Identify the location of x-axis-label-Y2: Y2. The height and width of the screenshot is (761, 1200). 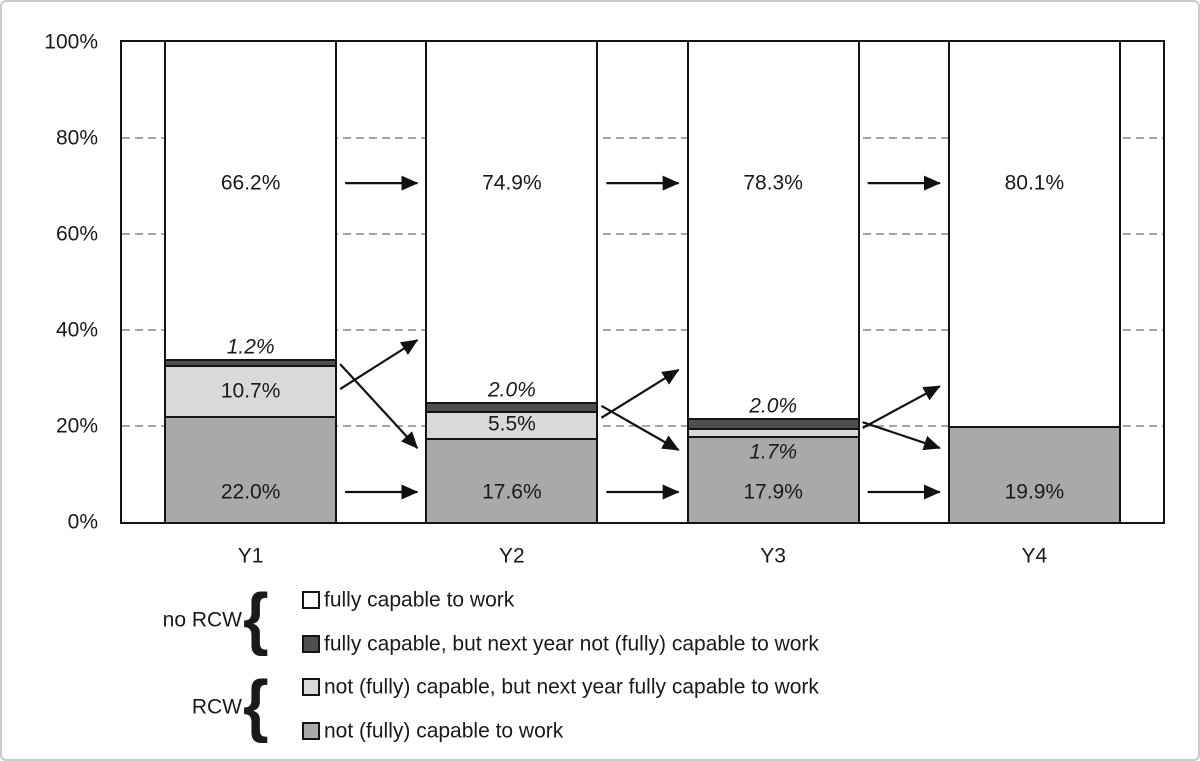
(512, 556).